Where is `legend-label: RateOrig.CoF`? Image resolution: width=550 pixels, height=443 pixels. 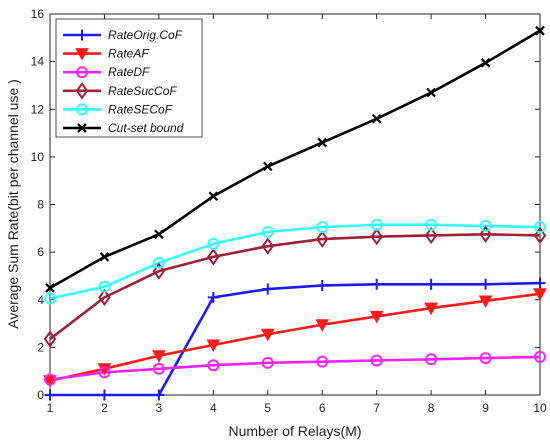
legend-label: RateOrig.CoF is located at coordinates (145, 35).